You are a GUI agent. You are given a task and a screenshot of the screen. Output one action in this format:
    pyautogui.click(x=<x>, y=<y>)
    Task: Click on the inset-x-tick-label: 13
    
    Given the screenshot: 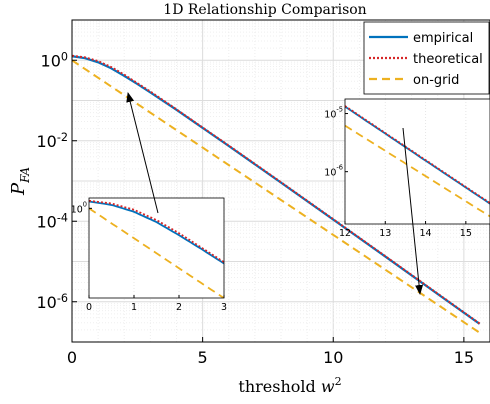 What is the action you would take?
    pyautogui.click(x=385, y=233)
    